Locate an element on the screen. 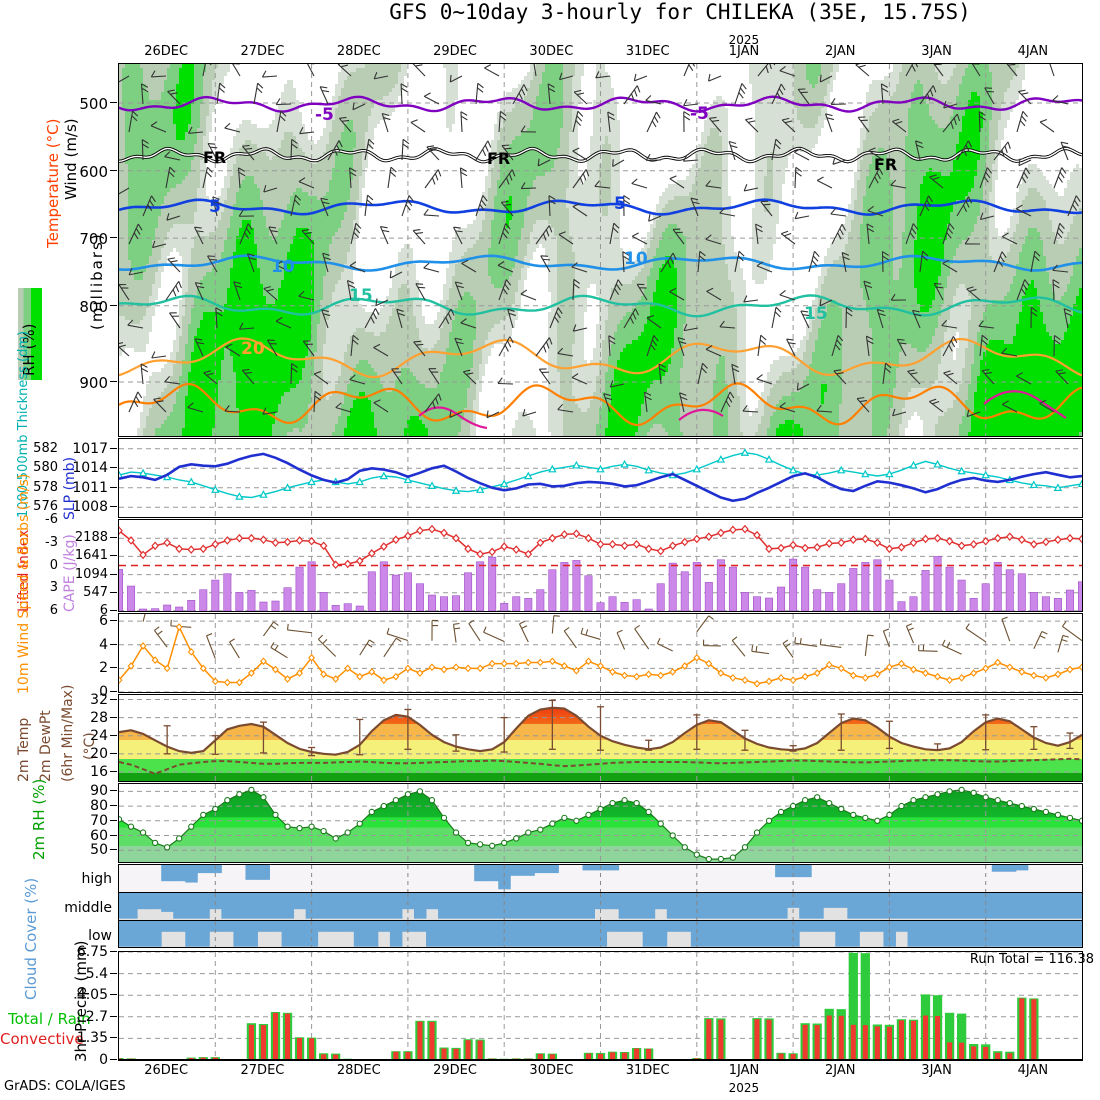 This screenshot has height=1100, width=1100. panel-cape-lifted-index is located at coordinates (600, 565).